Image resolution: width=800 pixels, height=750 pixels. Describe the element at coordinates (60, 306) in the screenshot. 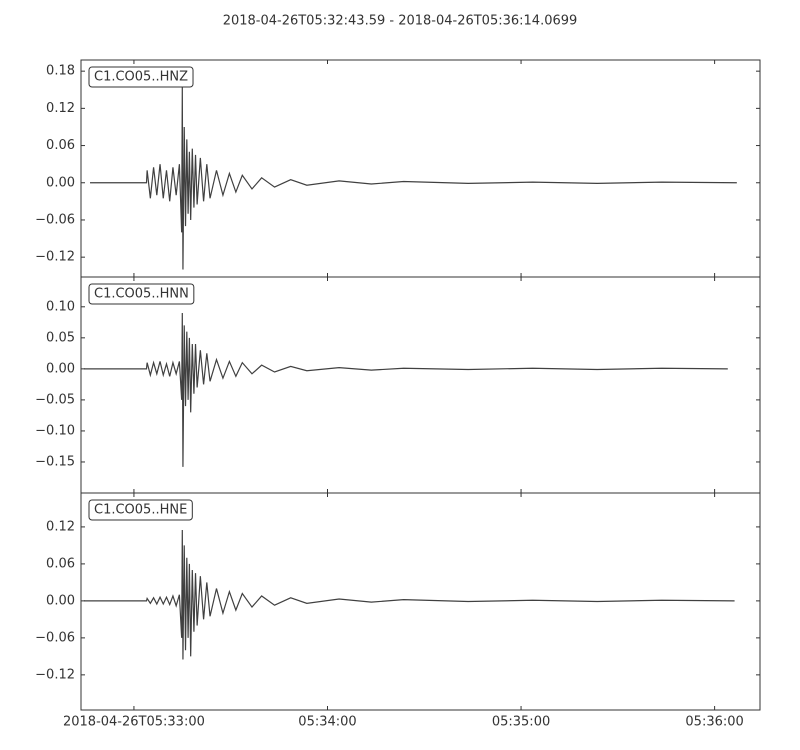

I see `y-tick-label: 0.10` at that location.